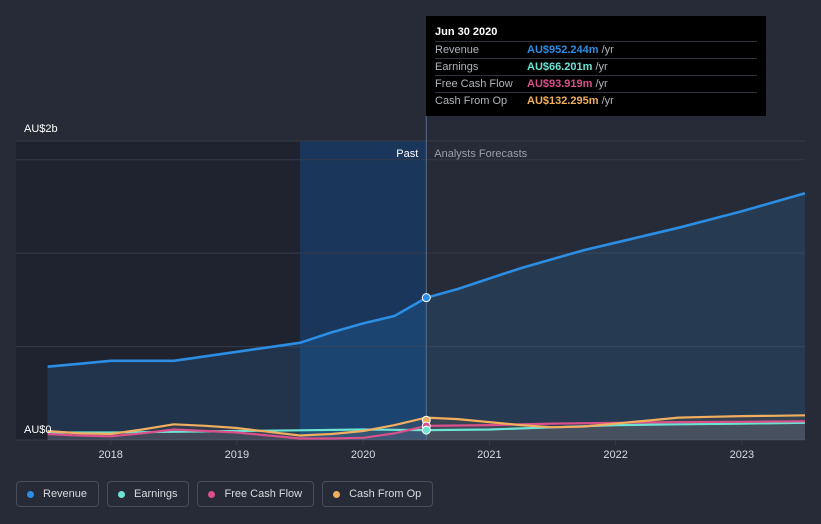 This screenshot has height=524, width=821. I want to click on legend-item-revenue: Revenue, so click(58, 494).